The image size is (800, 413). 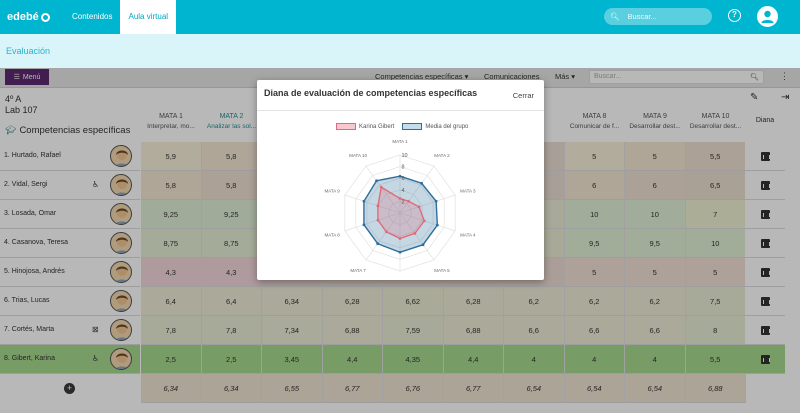 I want to click on student-row: 1. Hurtado, Rafael, so click(x=70, y=156).